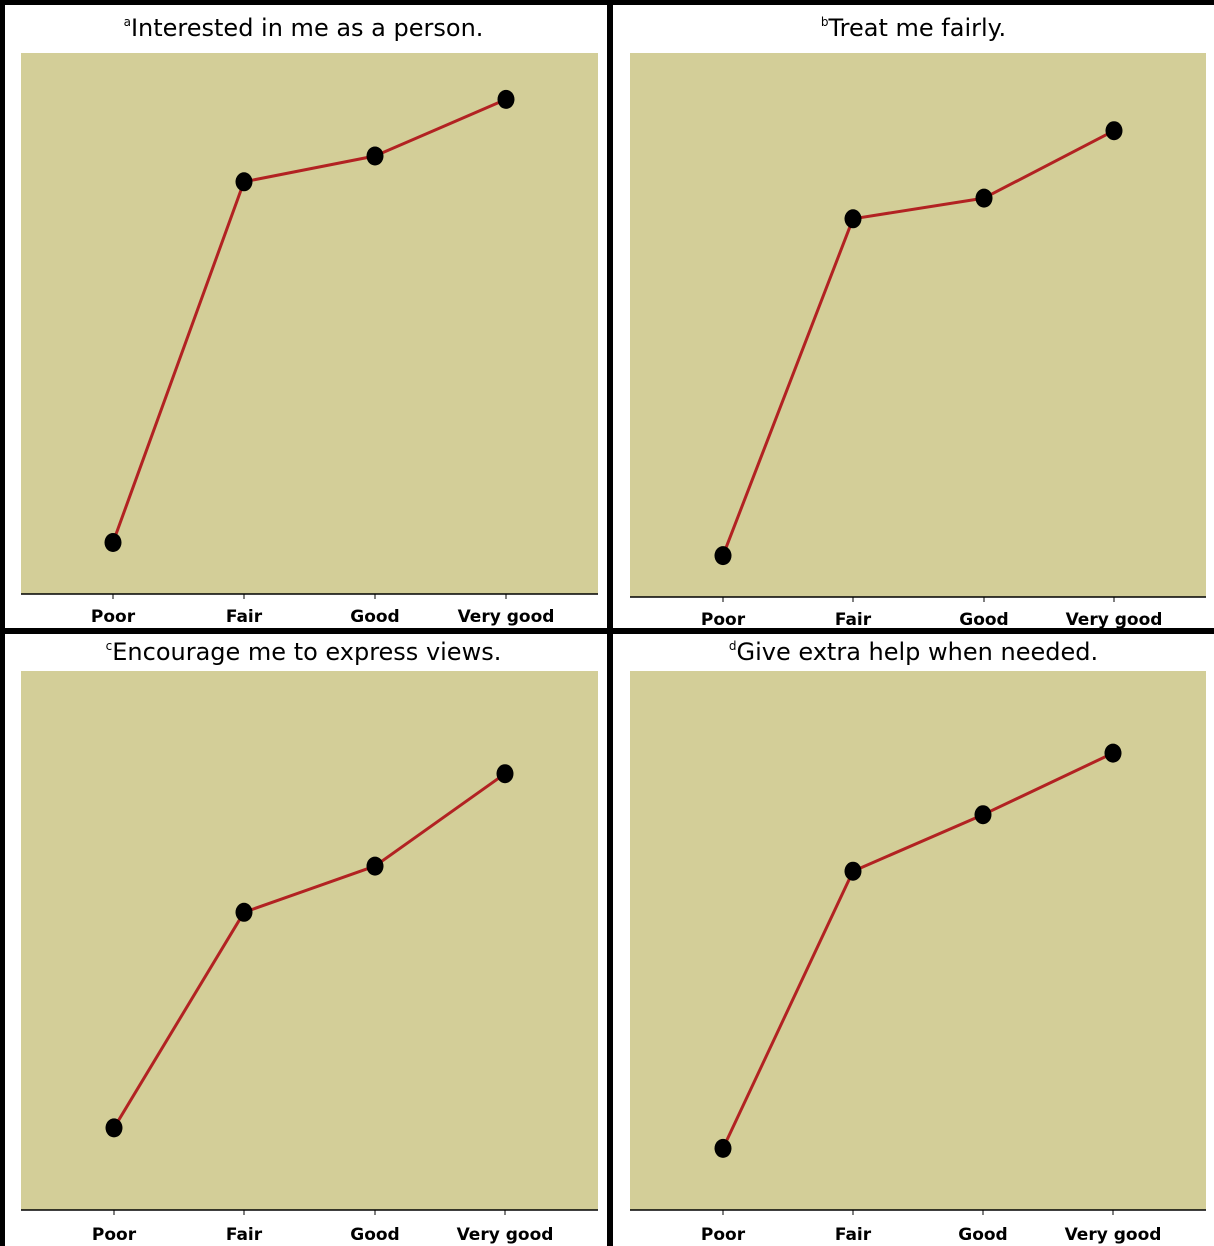 This screenshot has width=1214, height=1246. I want to click on panel-title-text: Encourage me to express views., so click(306, 652).